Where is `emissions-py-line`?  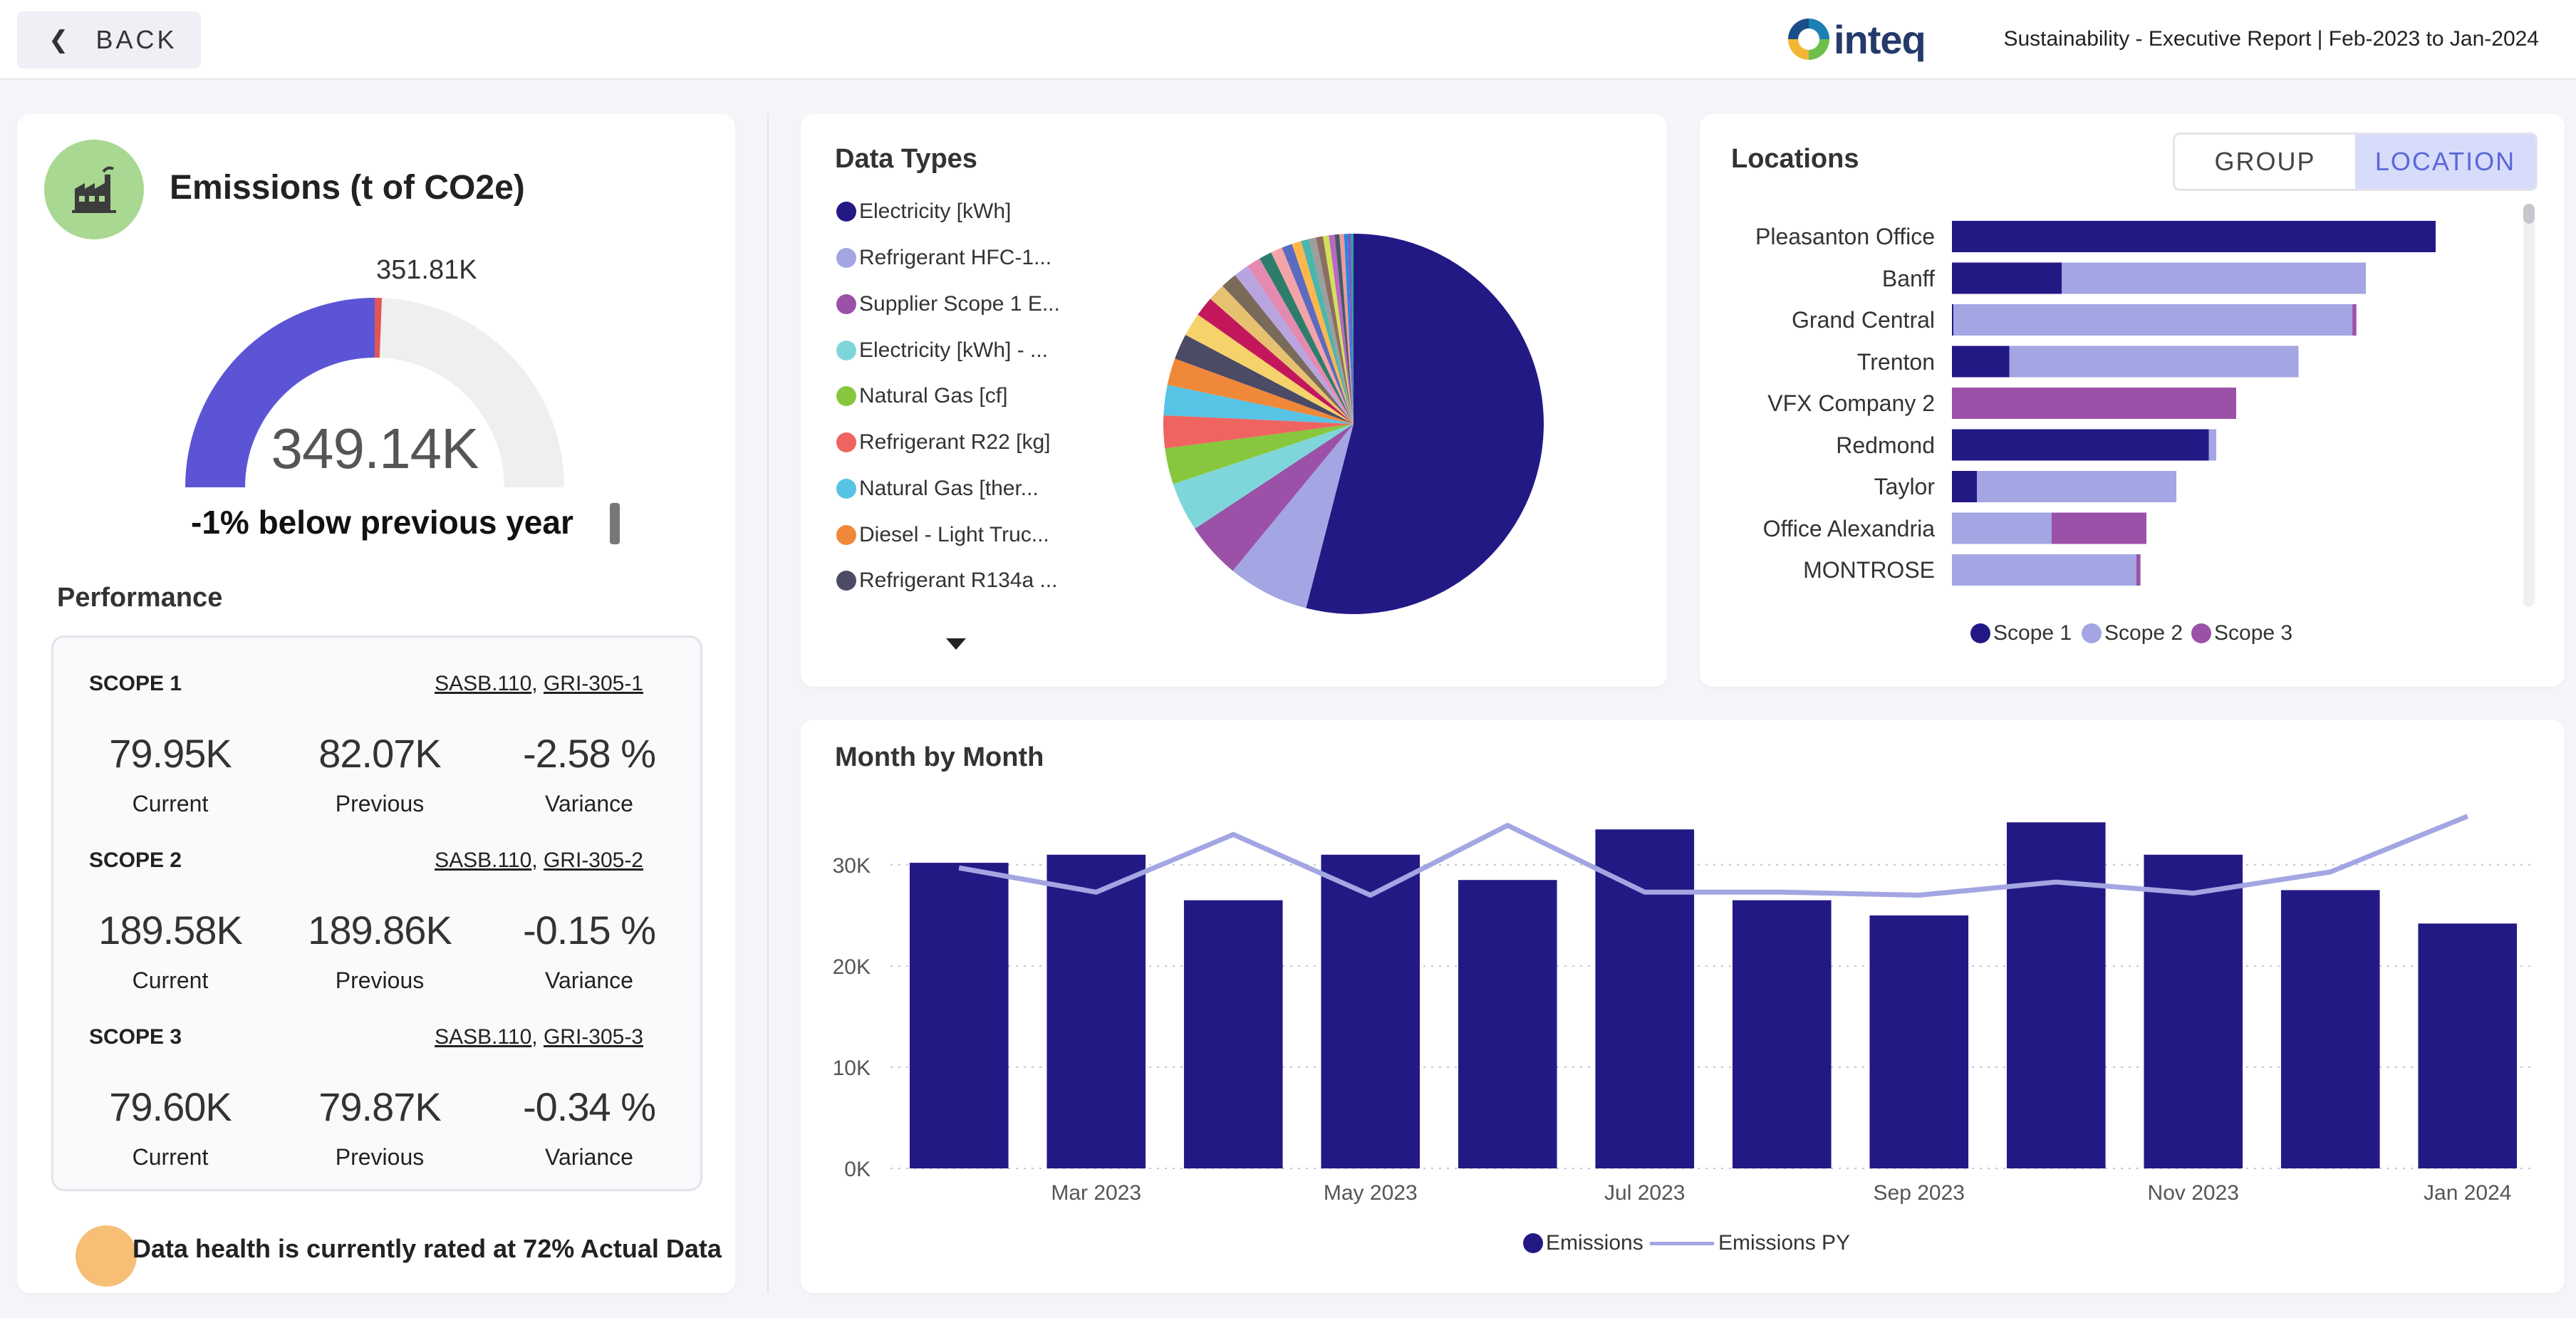 emissions-py-line is located at coordinates (1713, 856).